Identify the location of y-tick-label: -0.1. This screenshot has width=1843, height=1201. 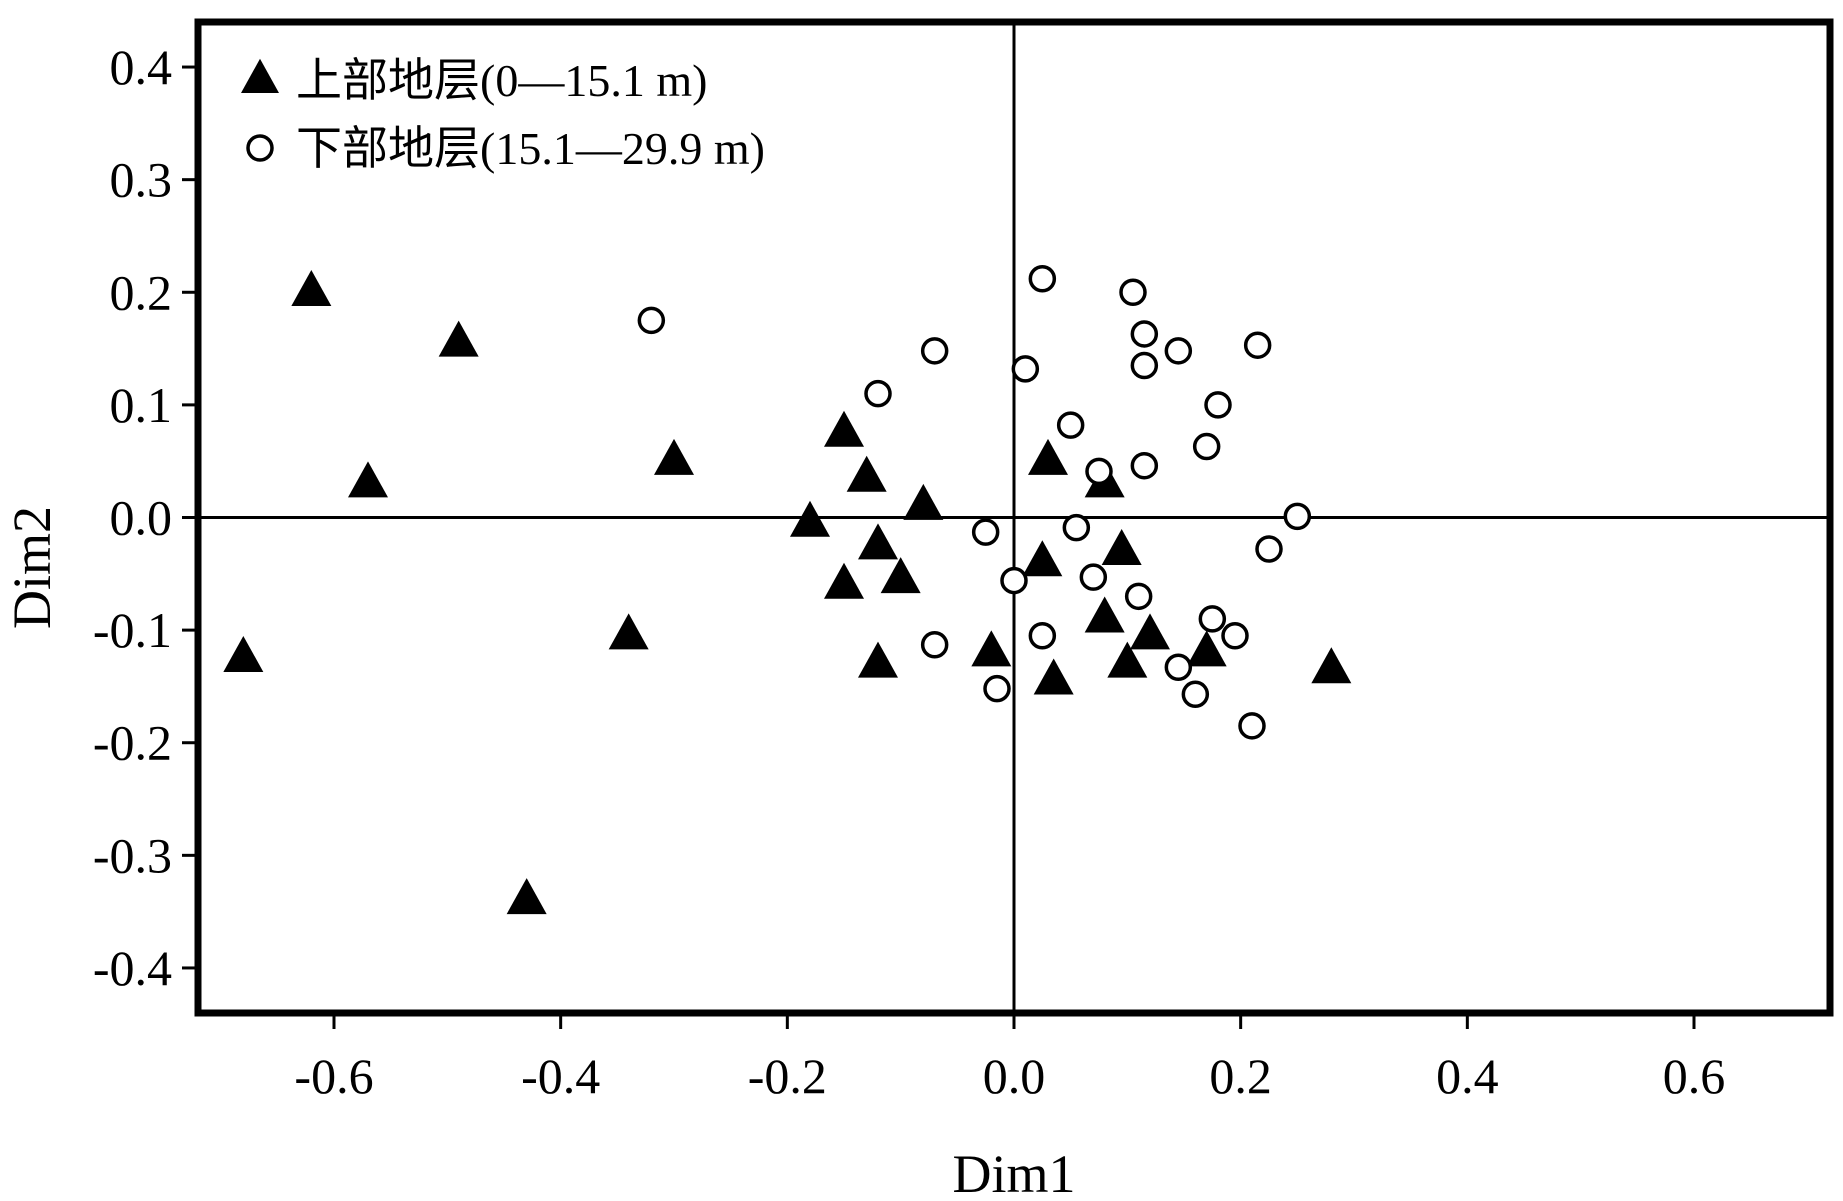
(132, 630).